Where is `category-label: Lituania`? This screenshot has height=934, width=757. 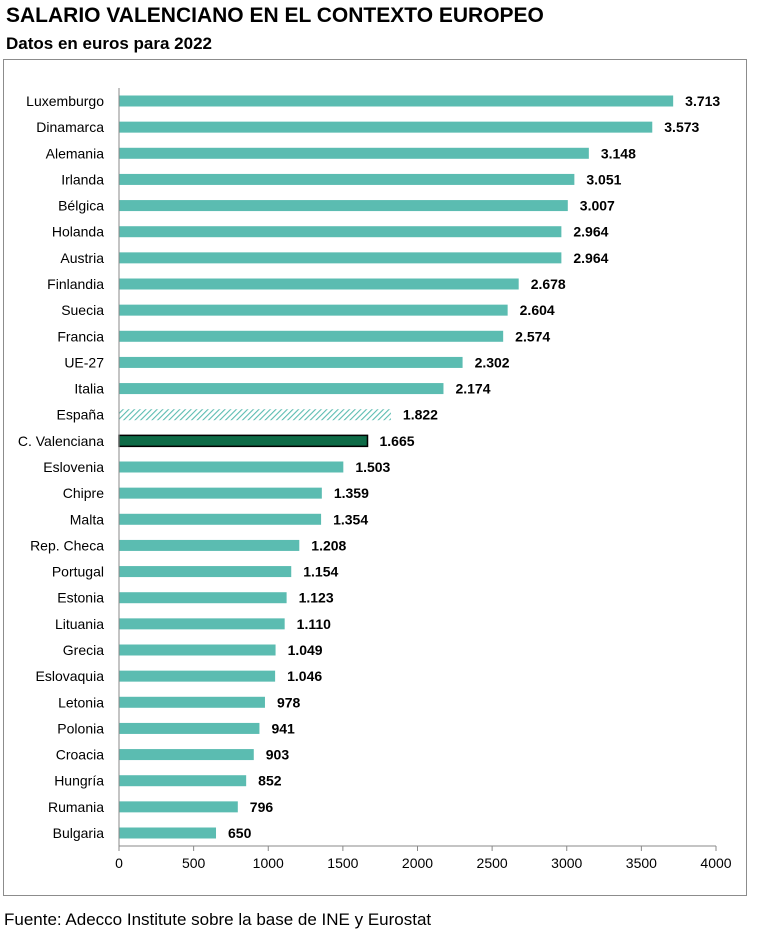 category-label: Lituania is located at coordinates (79, 624).